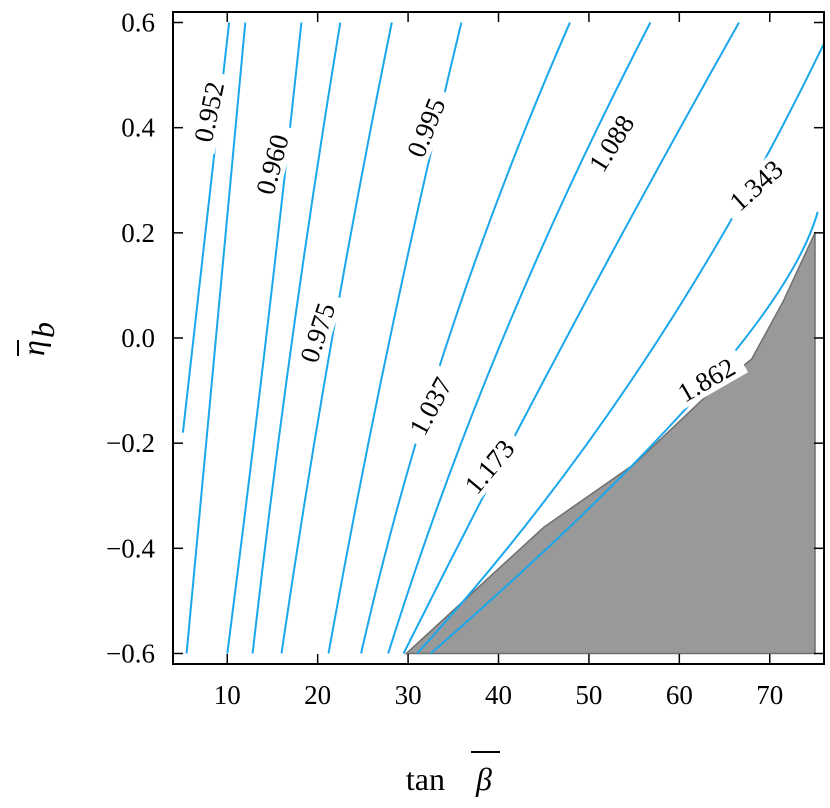 Image resolution: width=830 pixels, height=808 pixels. I want to click on y-tick-label: 0.2, so click(138, 233).